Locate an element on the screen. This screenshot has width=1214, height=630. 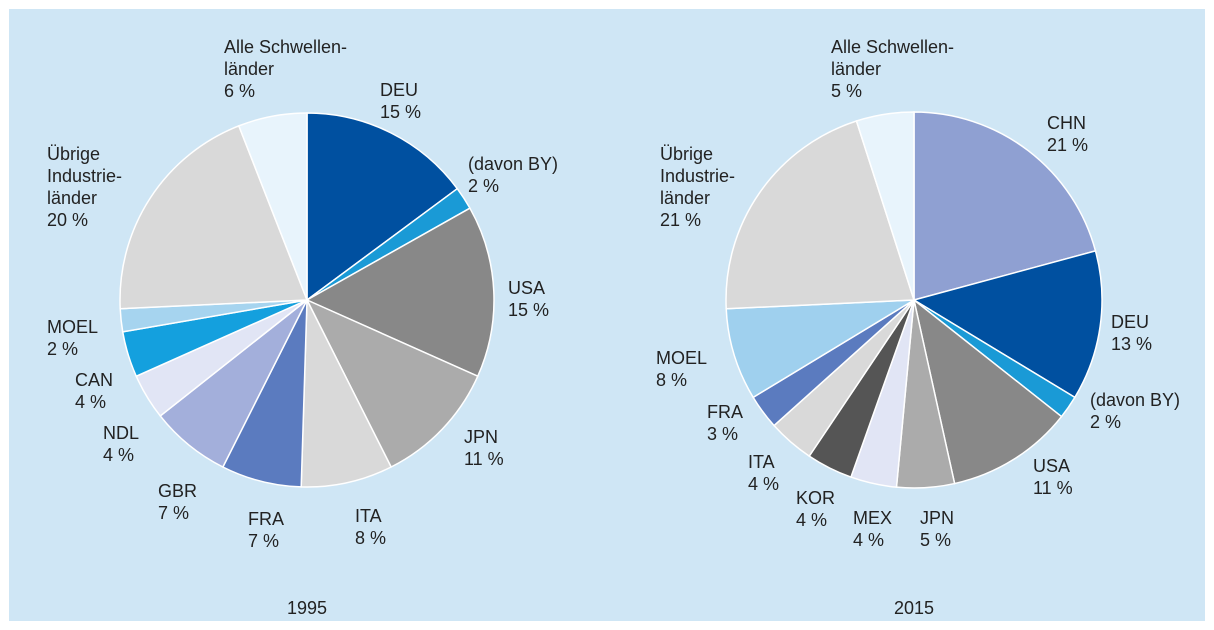
slice-value-label: 13 % is located at coordinates (1131, 344).